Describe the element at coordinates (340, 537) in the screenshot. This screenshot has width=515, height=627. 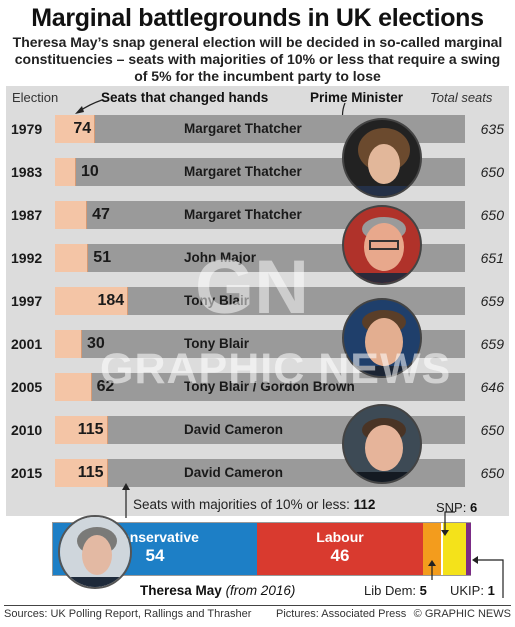
I see `lab-name: Labour` at that location.